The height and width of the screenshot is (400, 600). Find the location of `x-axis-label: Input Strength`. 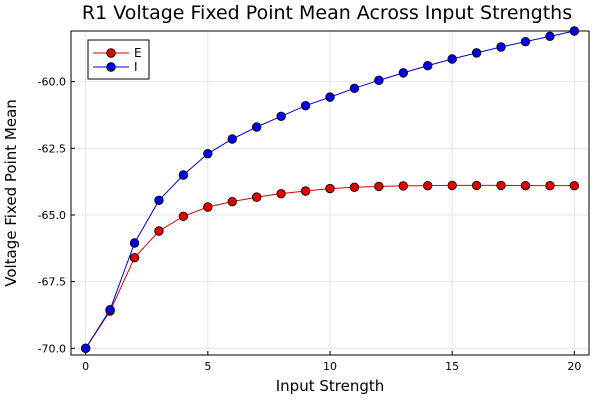

x-axis-label: Input Strength is located at coordinates (330, 386).